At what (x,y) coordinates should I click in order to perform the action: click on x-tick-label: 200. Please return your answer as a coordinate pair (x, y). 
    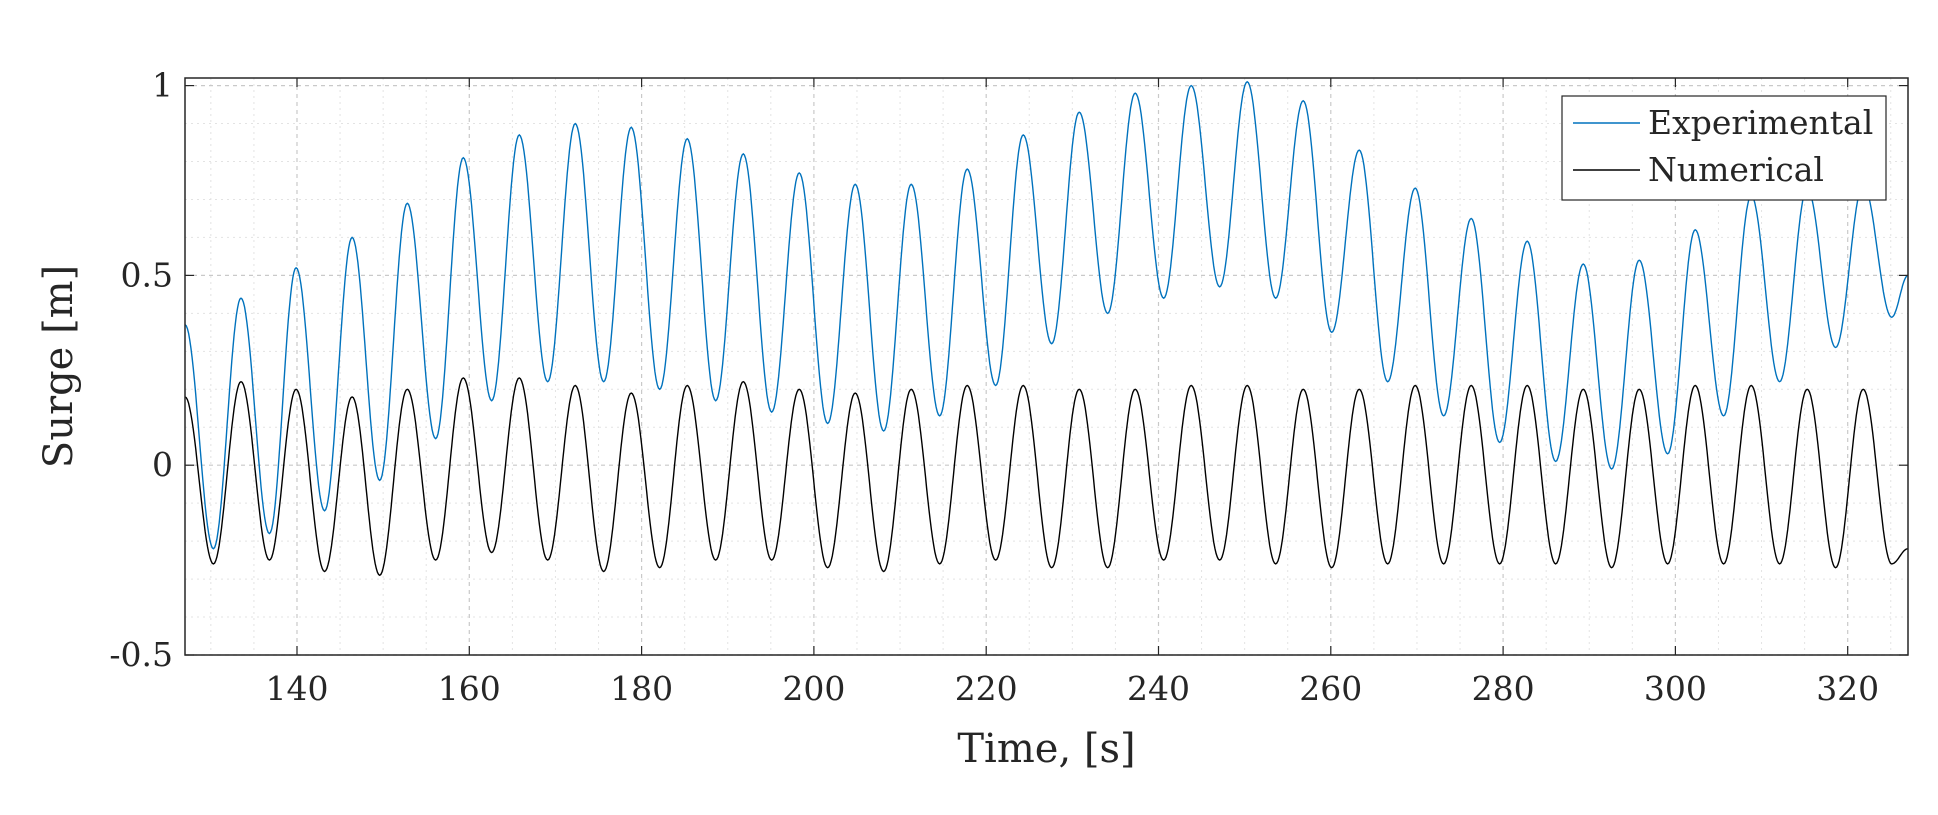
    Looking at the image, I should click on (813, 688).